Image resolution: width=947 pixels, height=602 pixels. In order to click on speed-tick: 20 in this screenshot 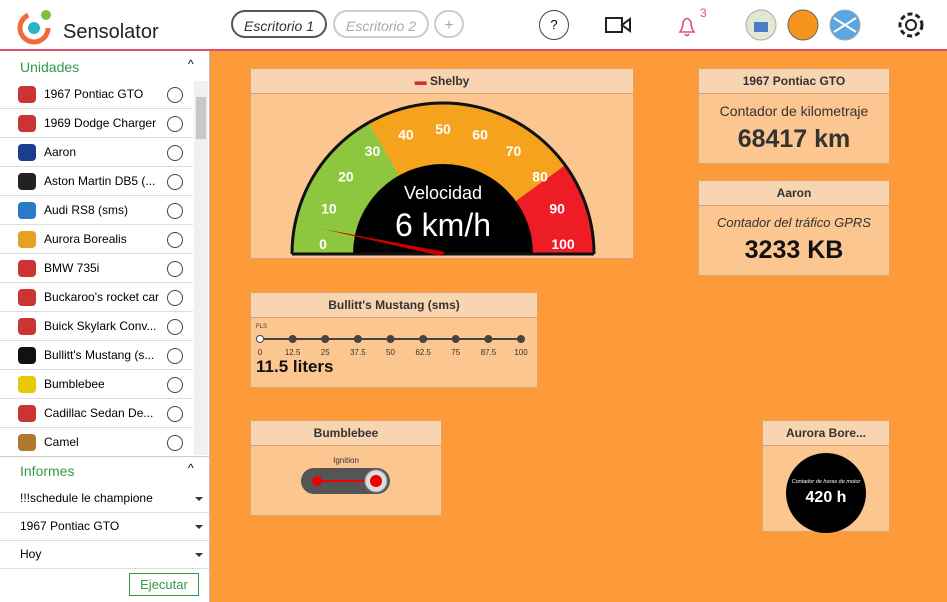, I will do `click(346, 176)`.